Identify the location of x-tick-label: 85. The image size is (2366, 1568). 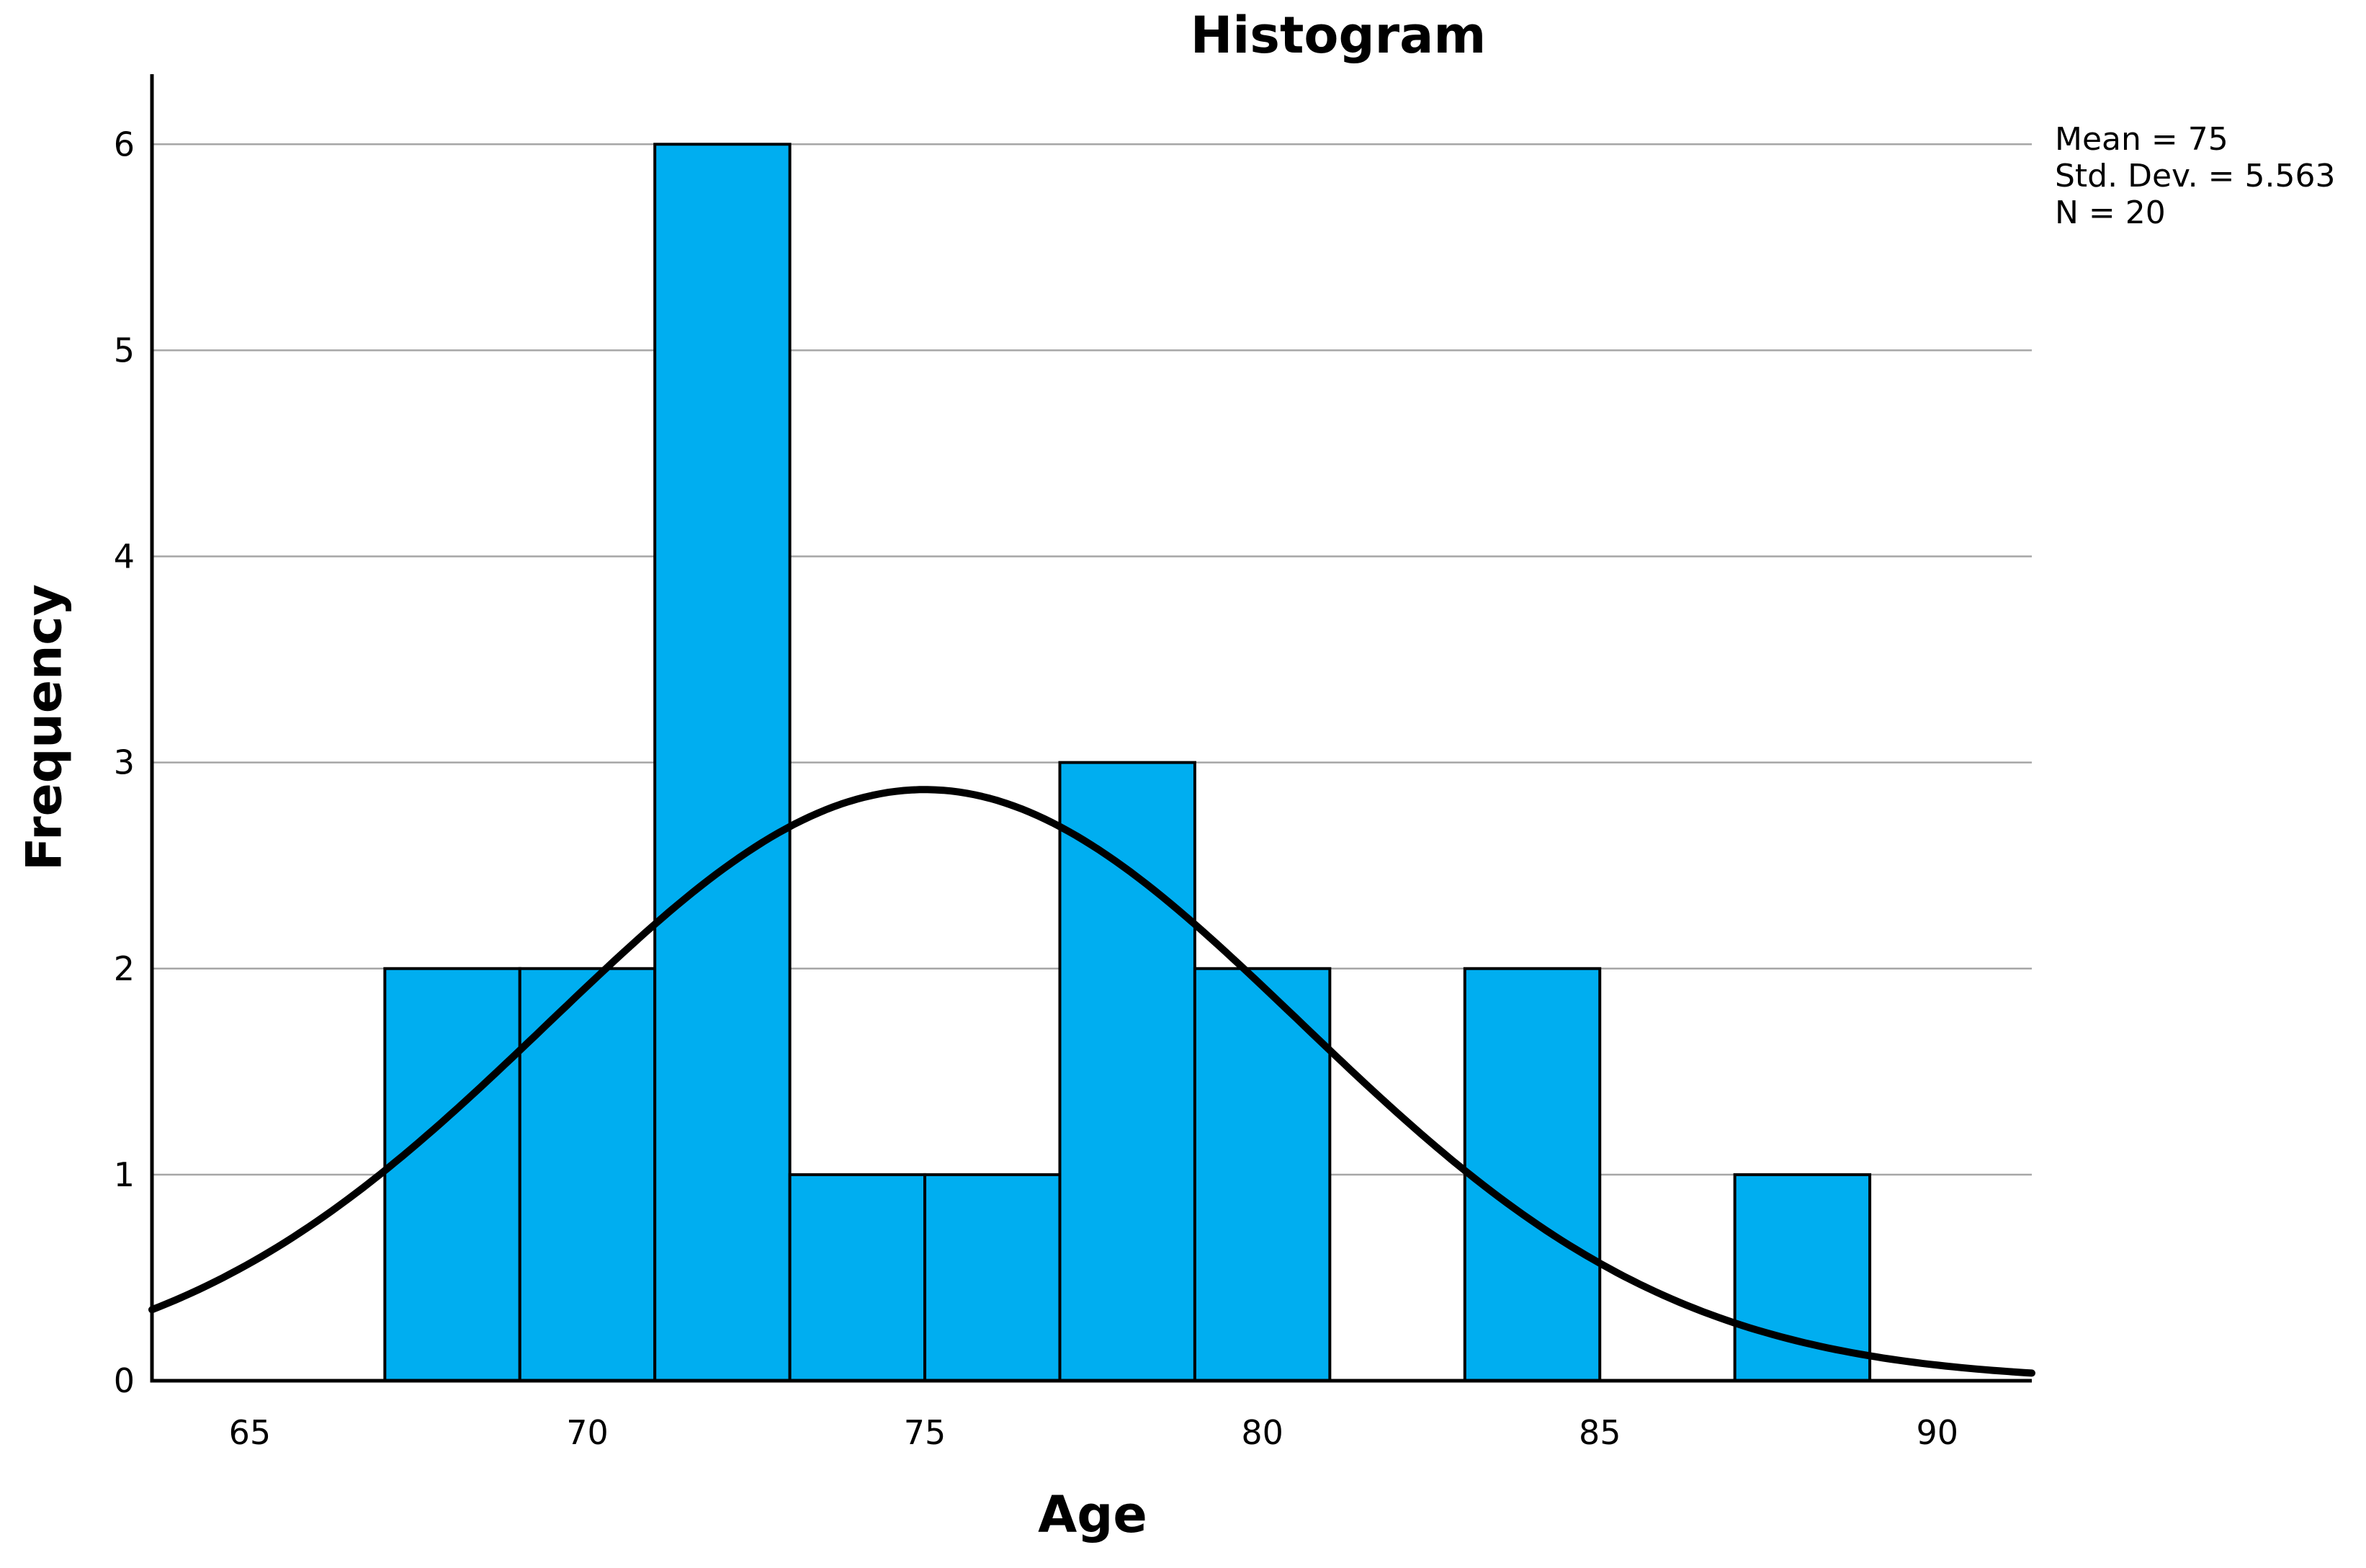
(1600, 1432).